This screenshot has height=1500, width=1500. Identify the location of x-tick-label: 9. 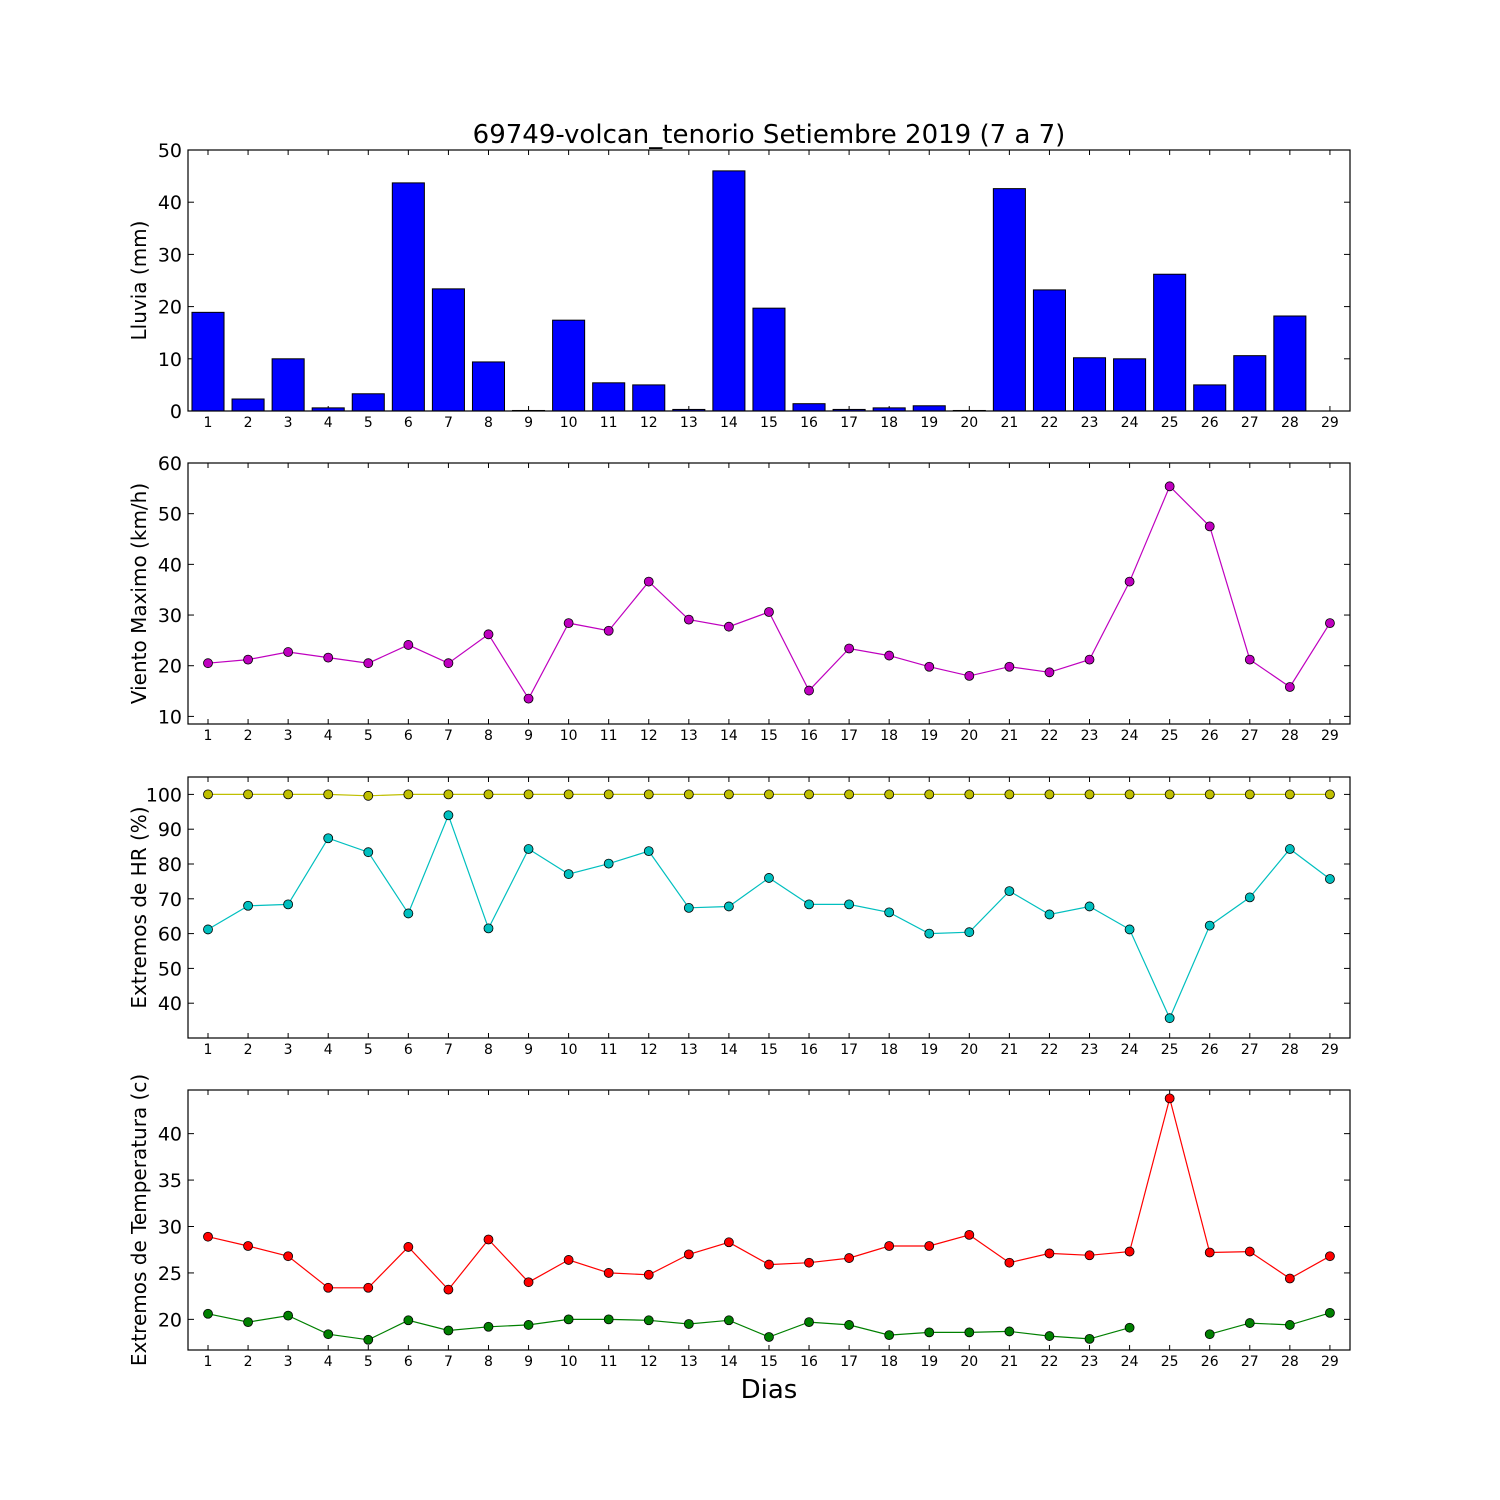
(528, 736).